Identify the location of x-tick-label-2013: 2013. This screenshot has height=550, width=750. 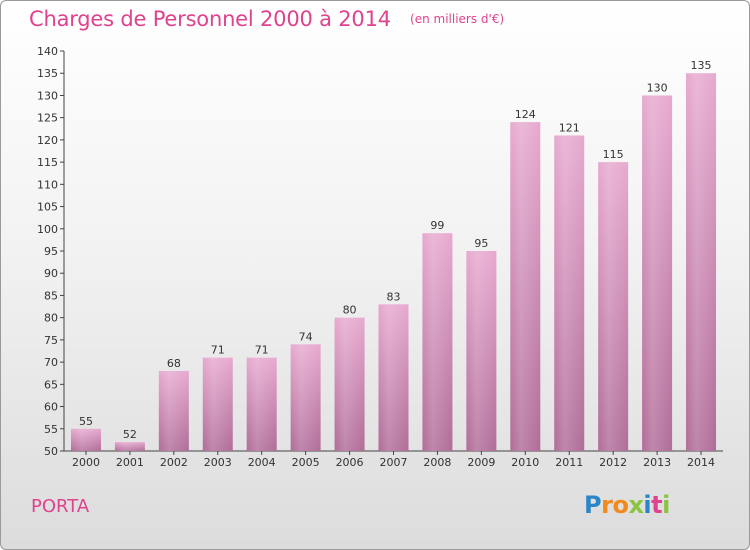
(657, 462).